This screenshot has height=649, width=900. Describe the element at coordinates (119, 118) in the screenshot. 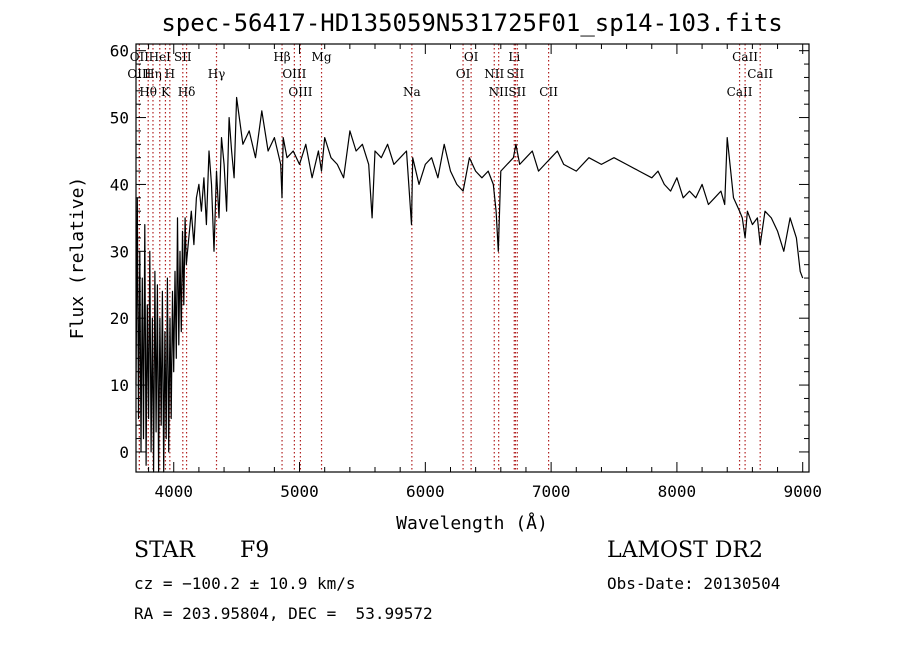

I see `y-tick-label-5: 50` at that location.